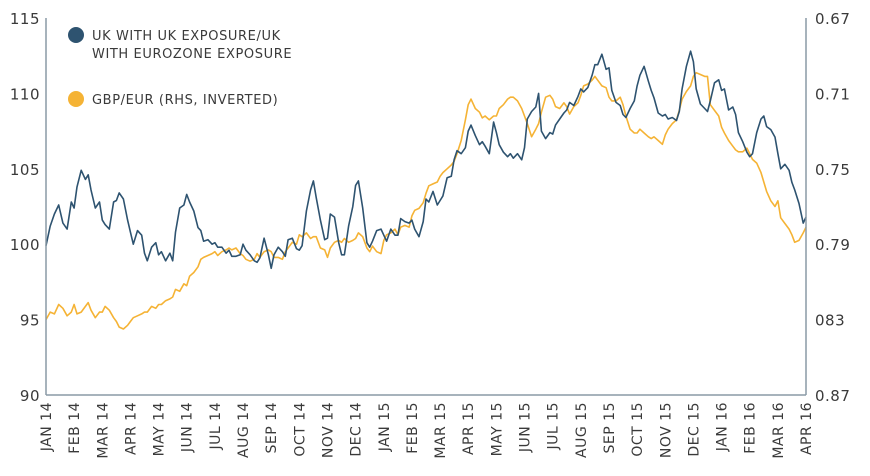  What do you see at coordinates (25, 19) in the screenshot?
I see `left-y-tick-label: 115` at bounding box center [25, 19].